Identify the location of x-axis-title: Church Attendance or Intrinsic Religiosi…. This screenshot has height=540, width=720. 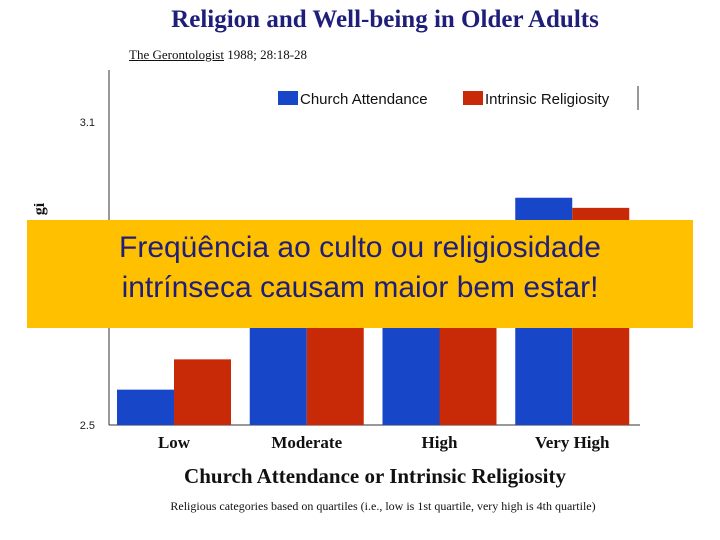
(375, 476).